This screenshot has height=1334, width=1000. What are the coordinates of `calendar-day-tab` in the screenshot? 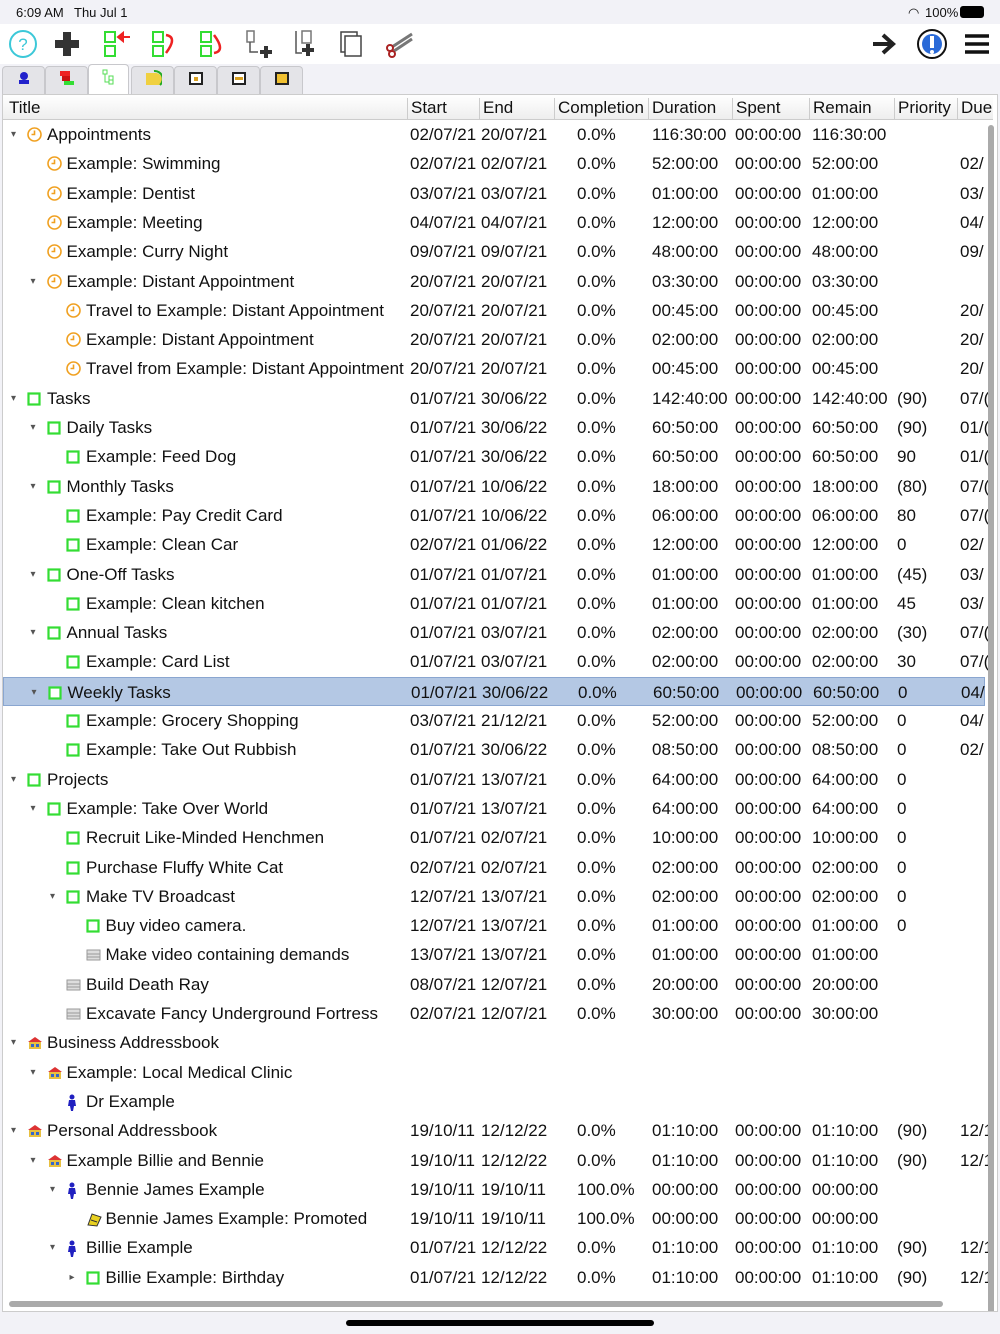 It's located at (195, 80).